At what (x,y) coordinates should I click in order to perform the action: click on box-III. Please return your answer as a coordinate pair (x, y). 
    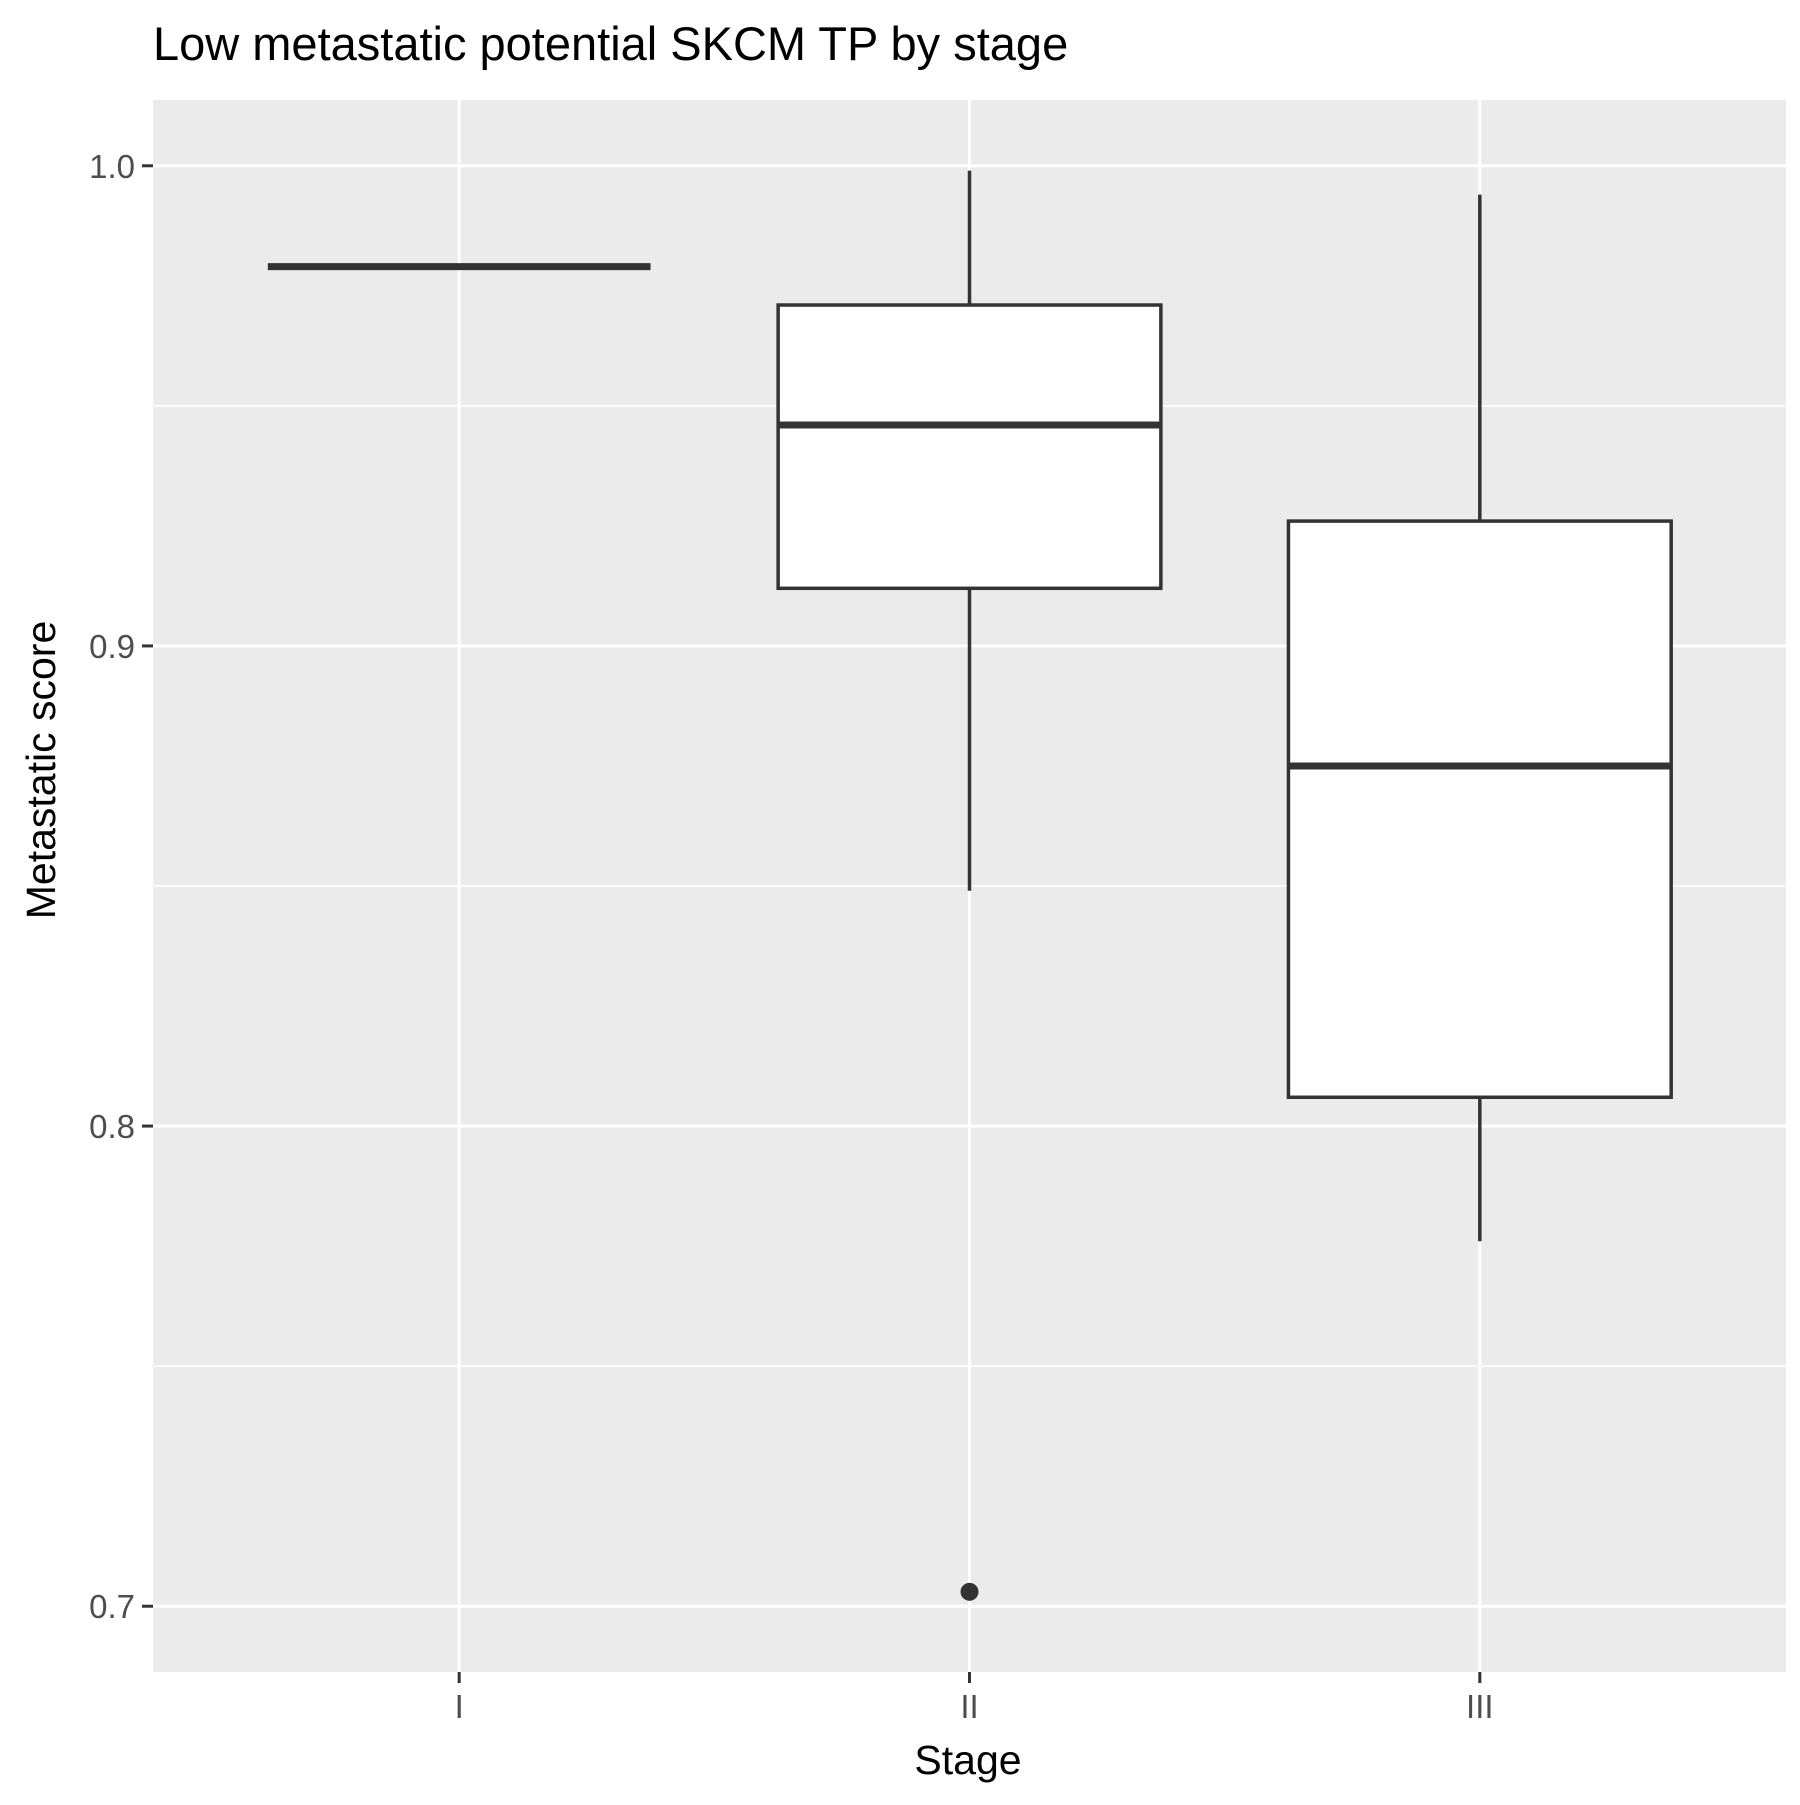
    Looking at the image, I should click on (1479, 718).